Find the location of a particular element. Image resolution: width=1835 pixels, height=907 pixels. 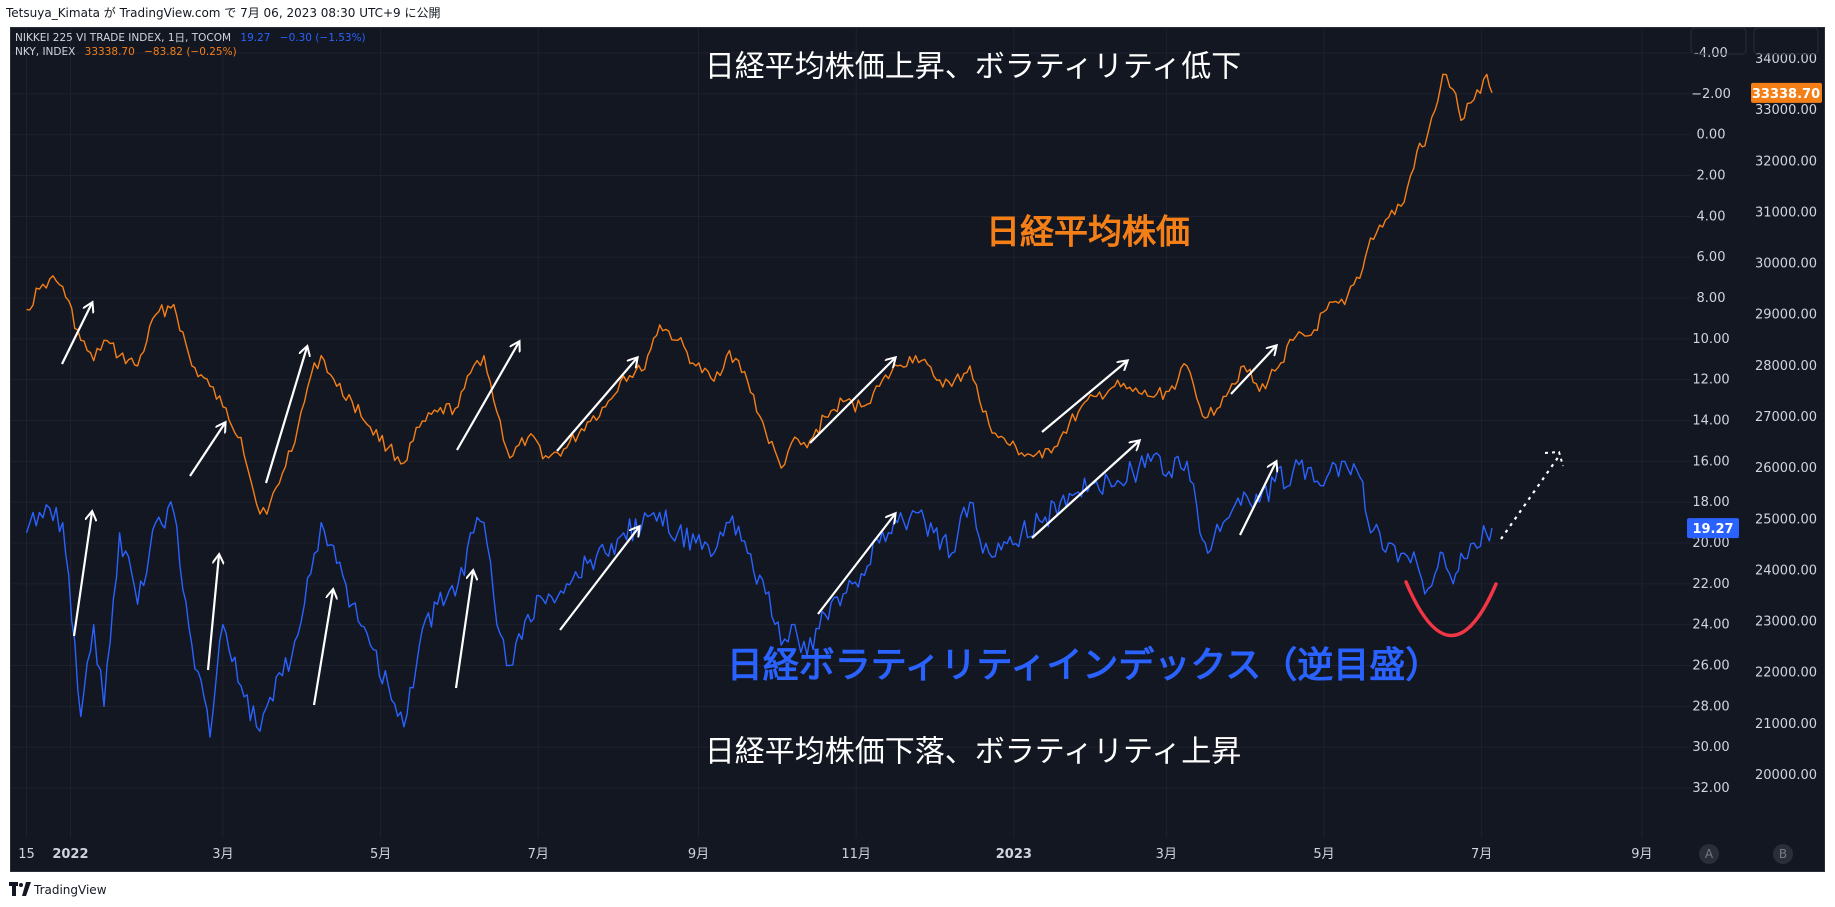

axis-vi-tick-16: 28.00 is located at coordinates (1710, 706).